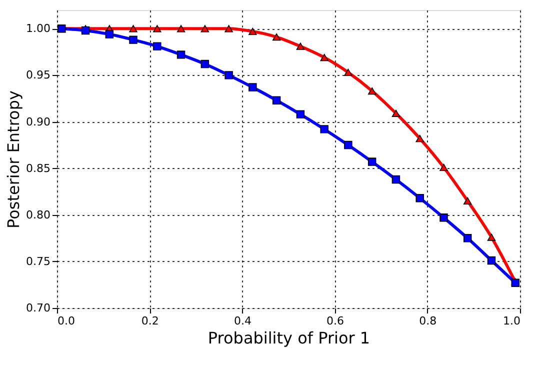  I want to click on x-tick-label: 0.8, so click(428, 321).